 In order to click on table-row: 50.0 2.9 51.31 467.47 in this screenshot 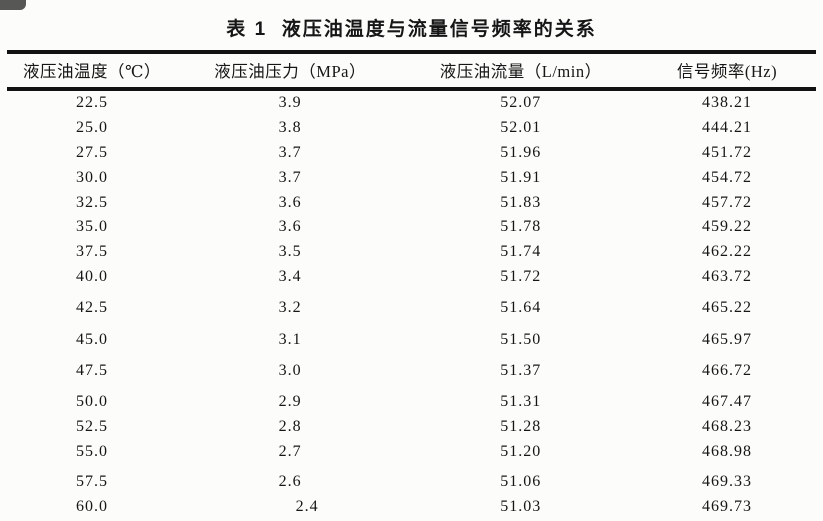, I will do `click(411, 398)`.